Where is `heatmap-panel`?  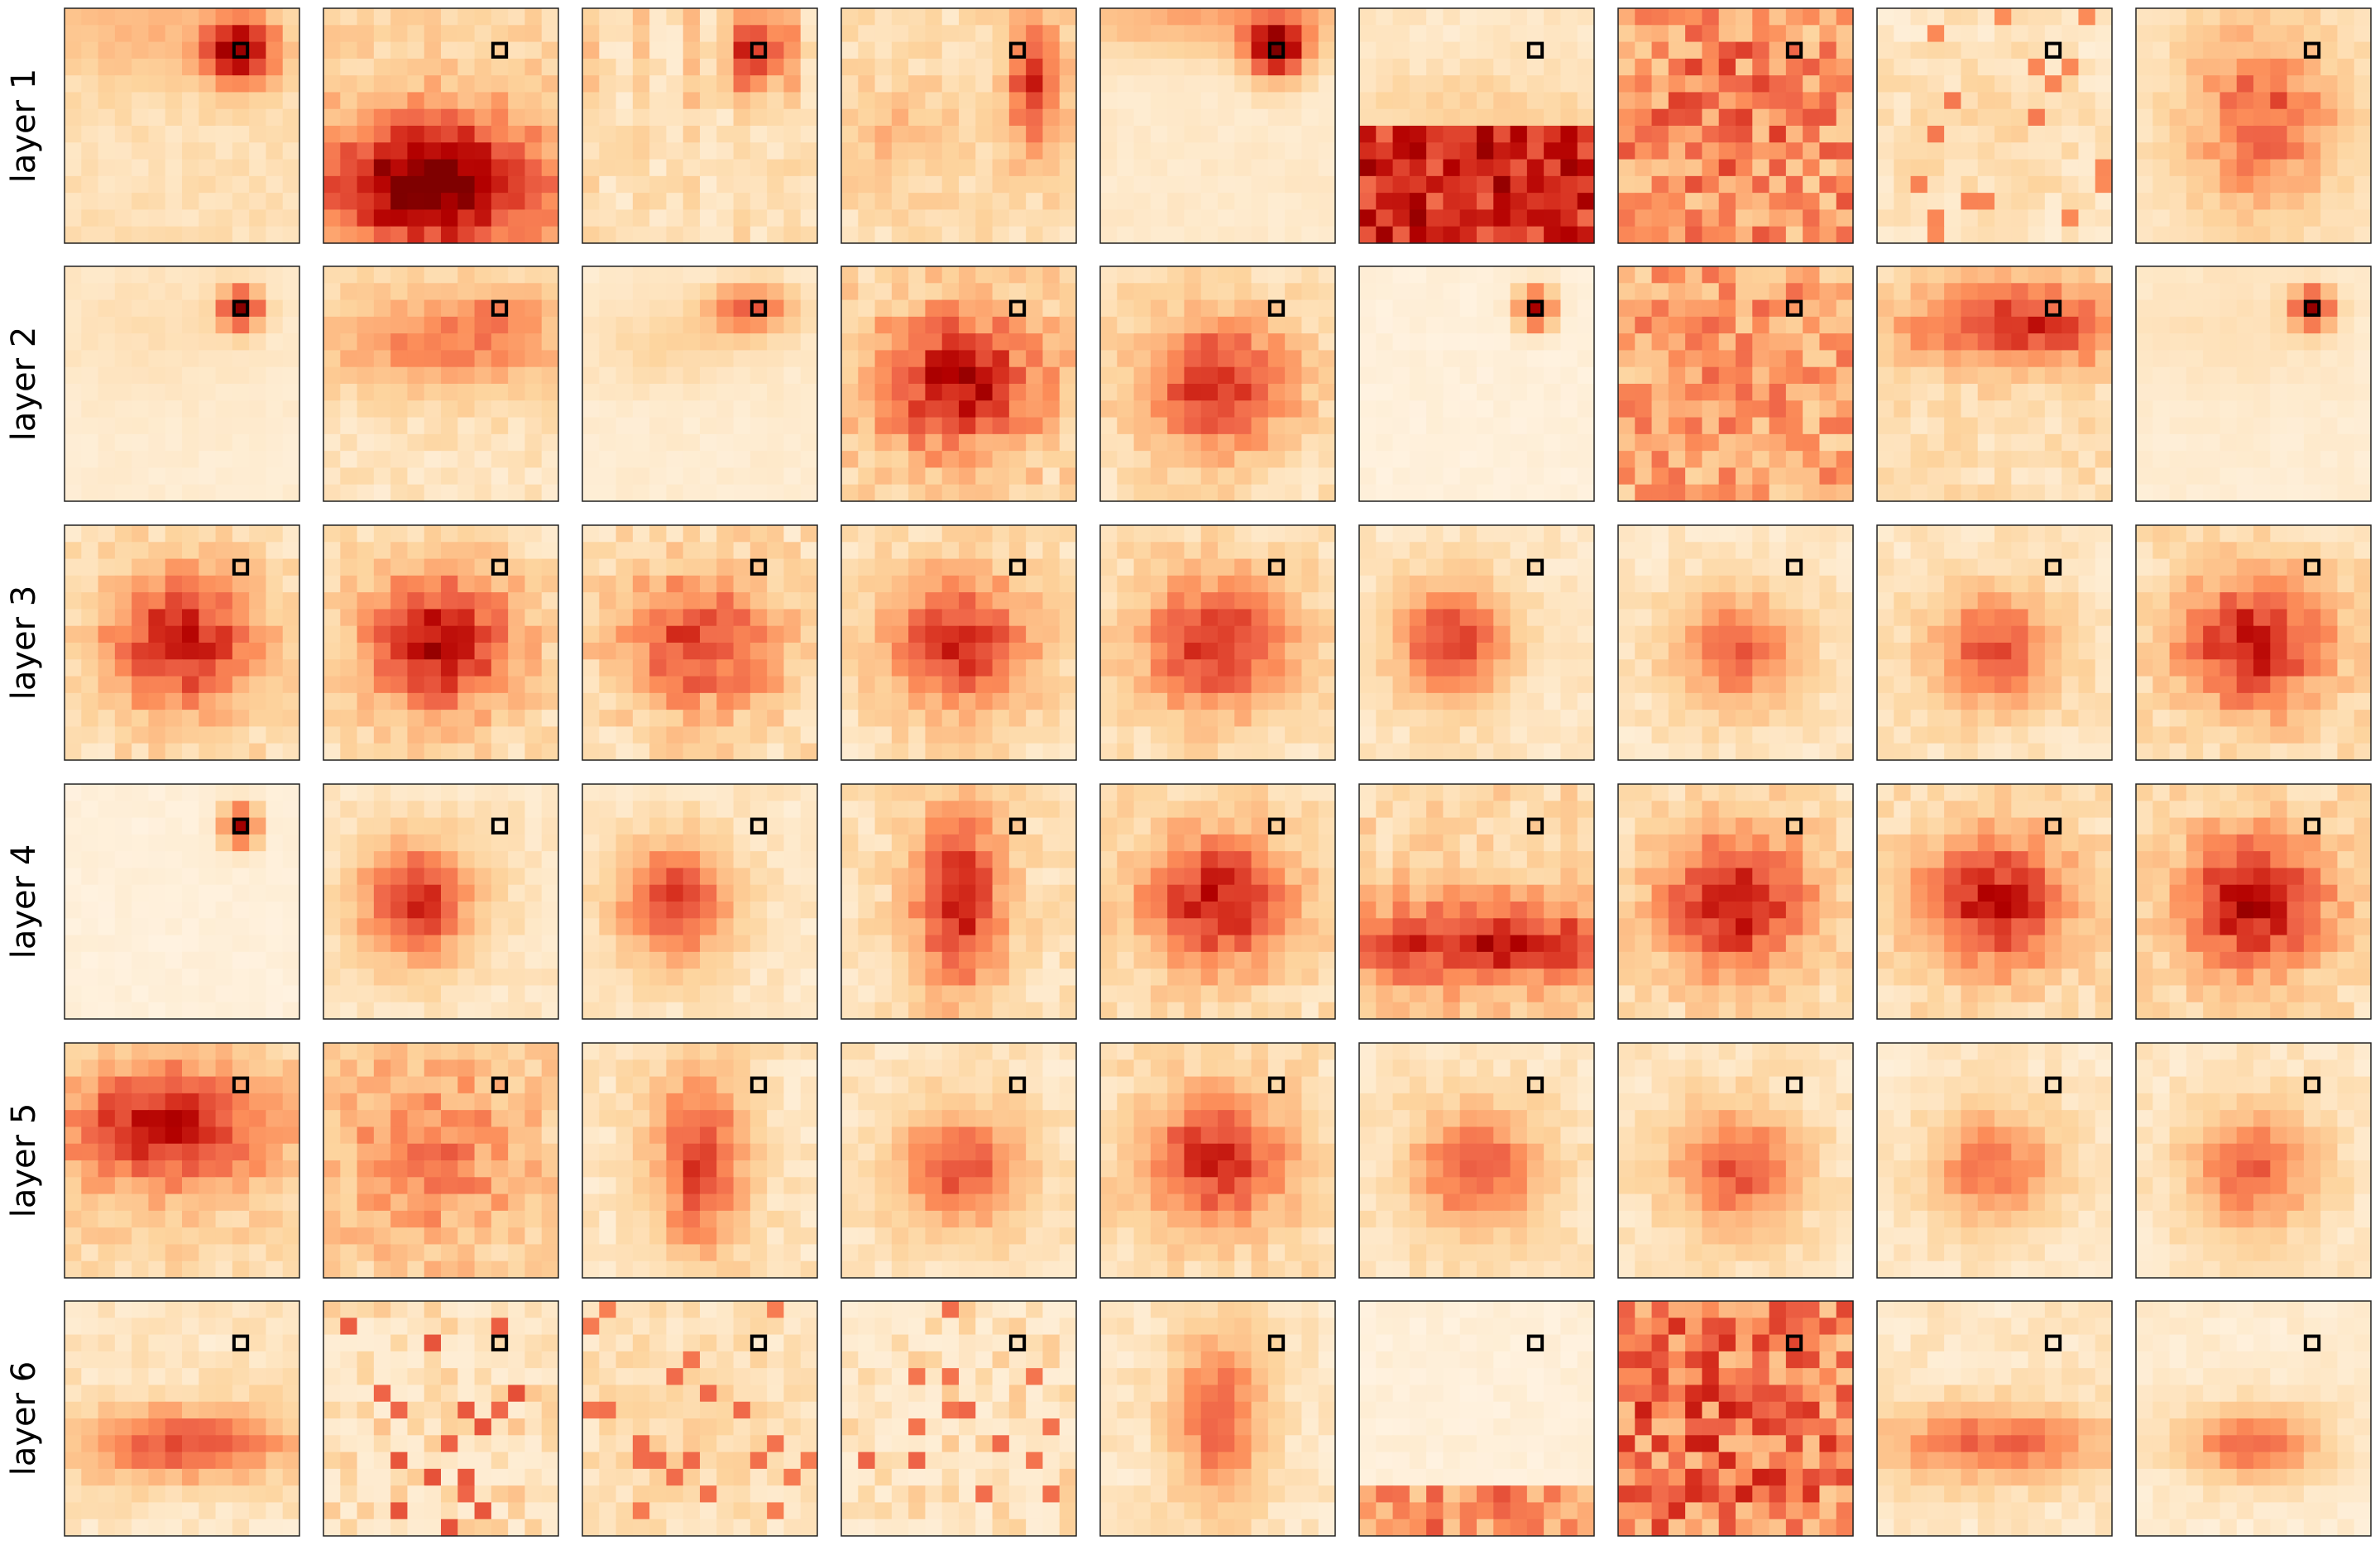
heatmap-panel is located at coordinates (1735, 126).